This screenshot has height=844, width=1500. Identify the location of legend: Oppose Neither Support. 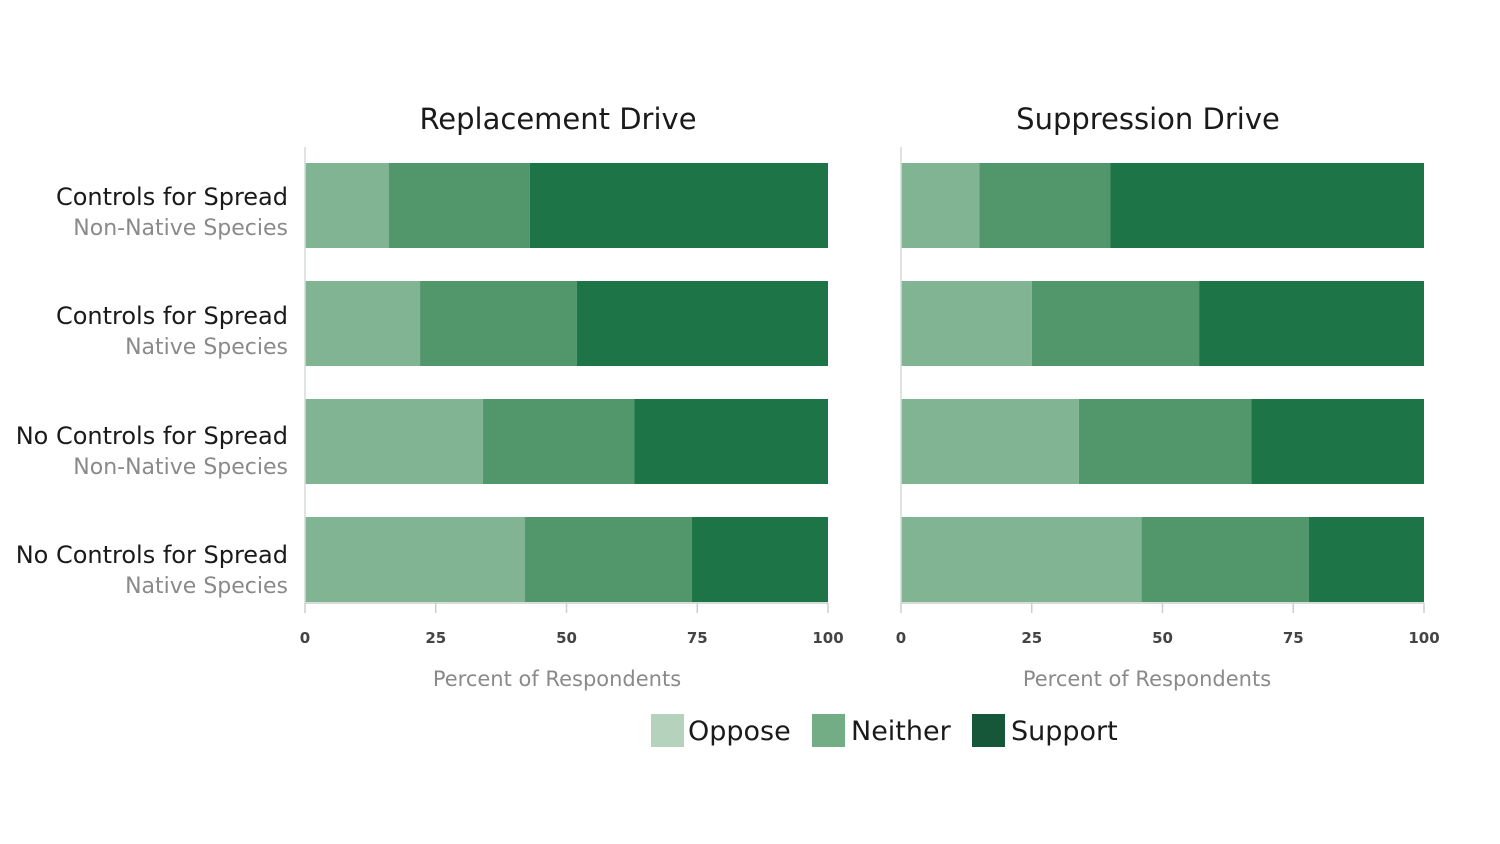
(884, 730).